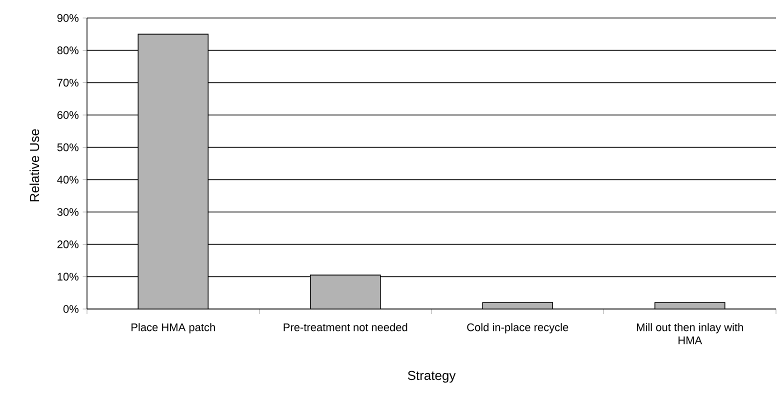 The width and height of the screenshot is (777, 400). I want to click on x-tick-label: Place HMA patch, so click(173, 328).